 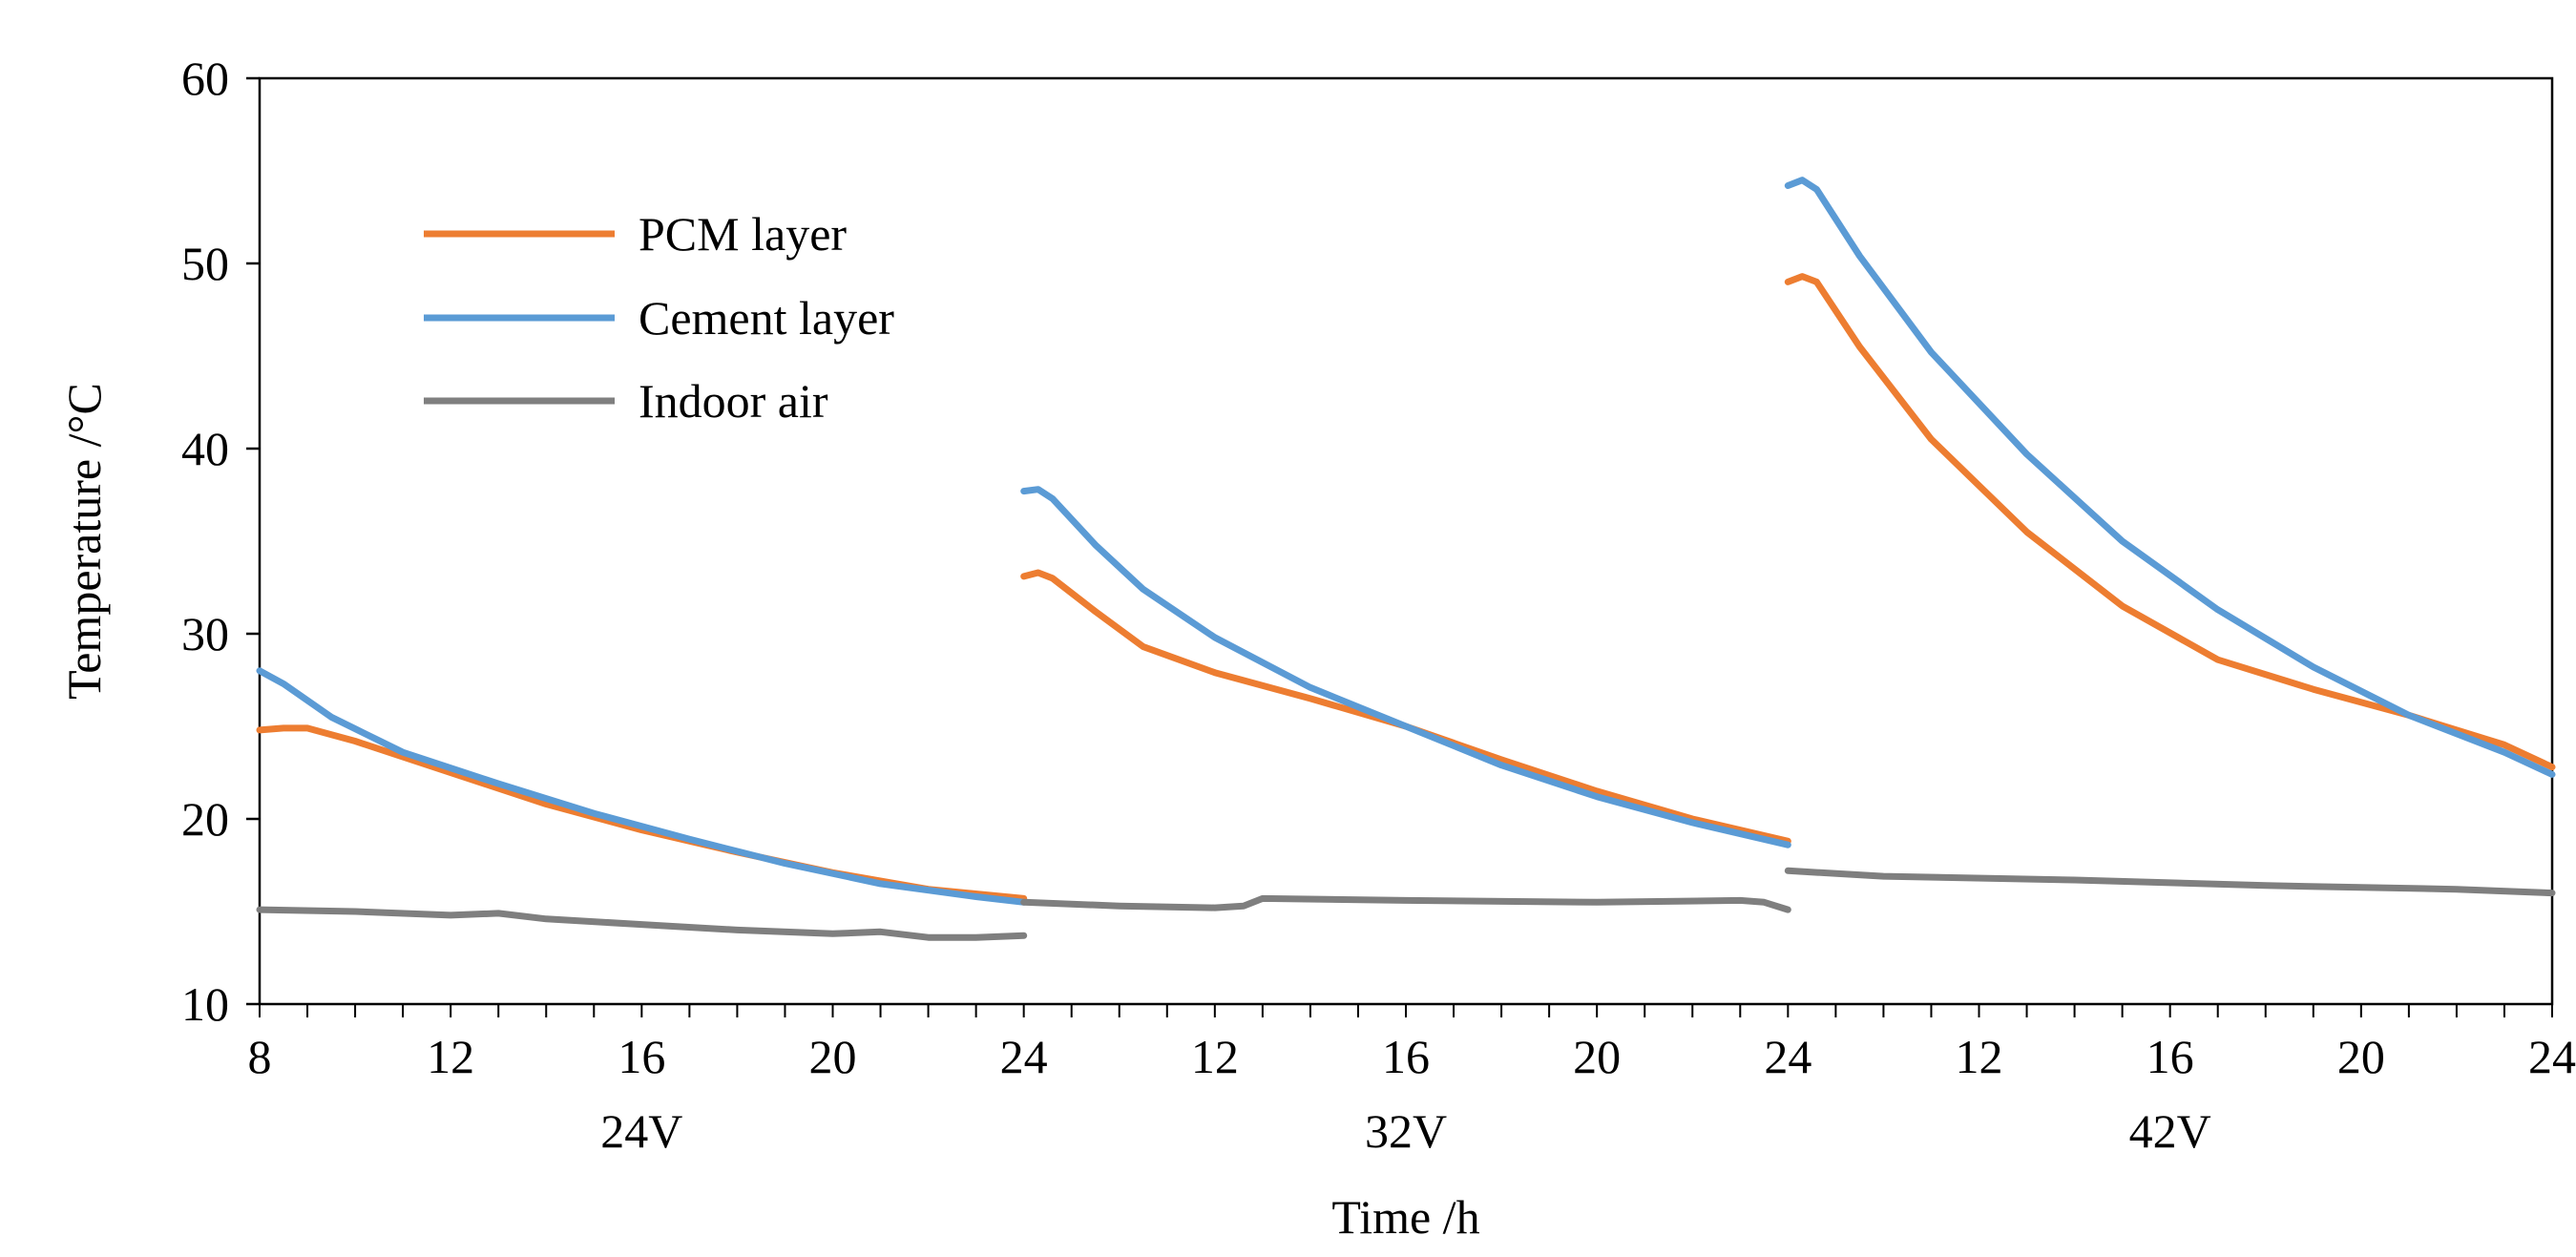 I want to click on legend-label: PCM layer, so click(x=743, y=234).